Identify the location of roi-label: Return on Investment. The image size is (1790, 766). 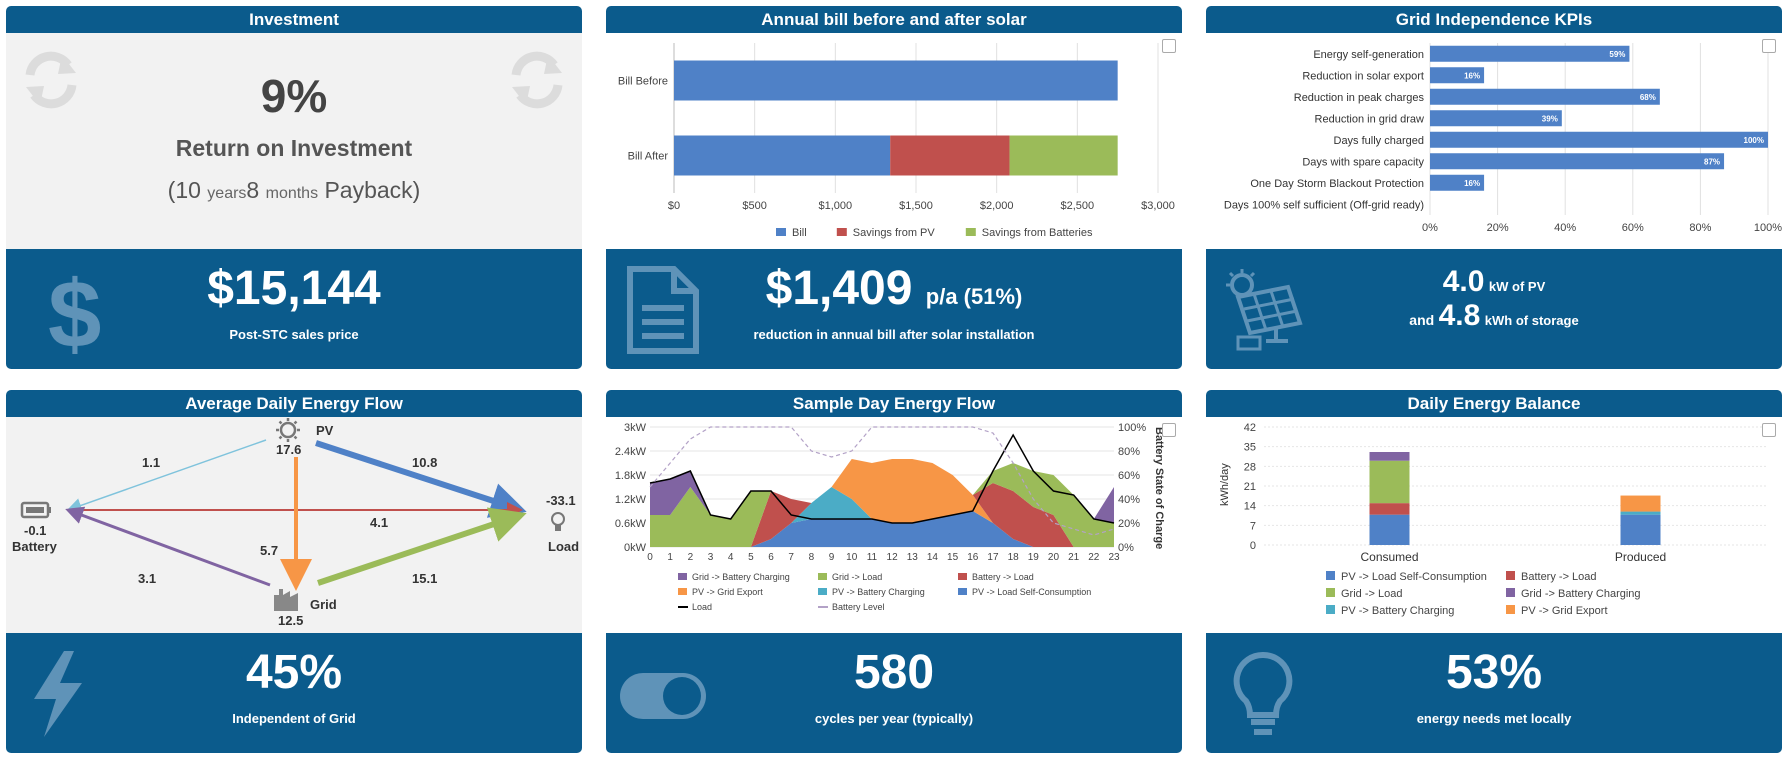
(294, 148).